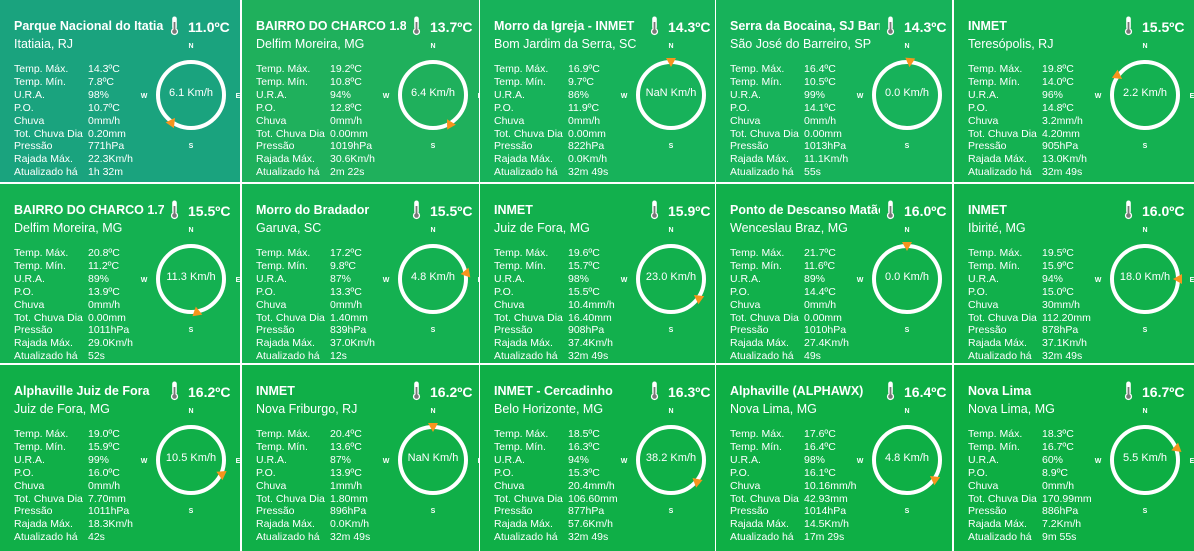 This screenshot has width=1194, height=551. What do you see at coordinates (87, 537) in the screenshot?
I see `stat-row: Atualizado há 42s` at bounding box center [87, 537].